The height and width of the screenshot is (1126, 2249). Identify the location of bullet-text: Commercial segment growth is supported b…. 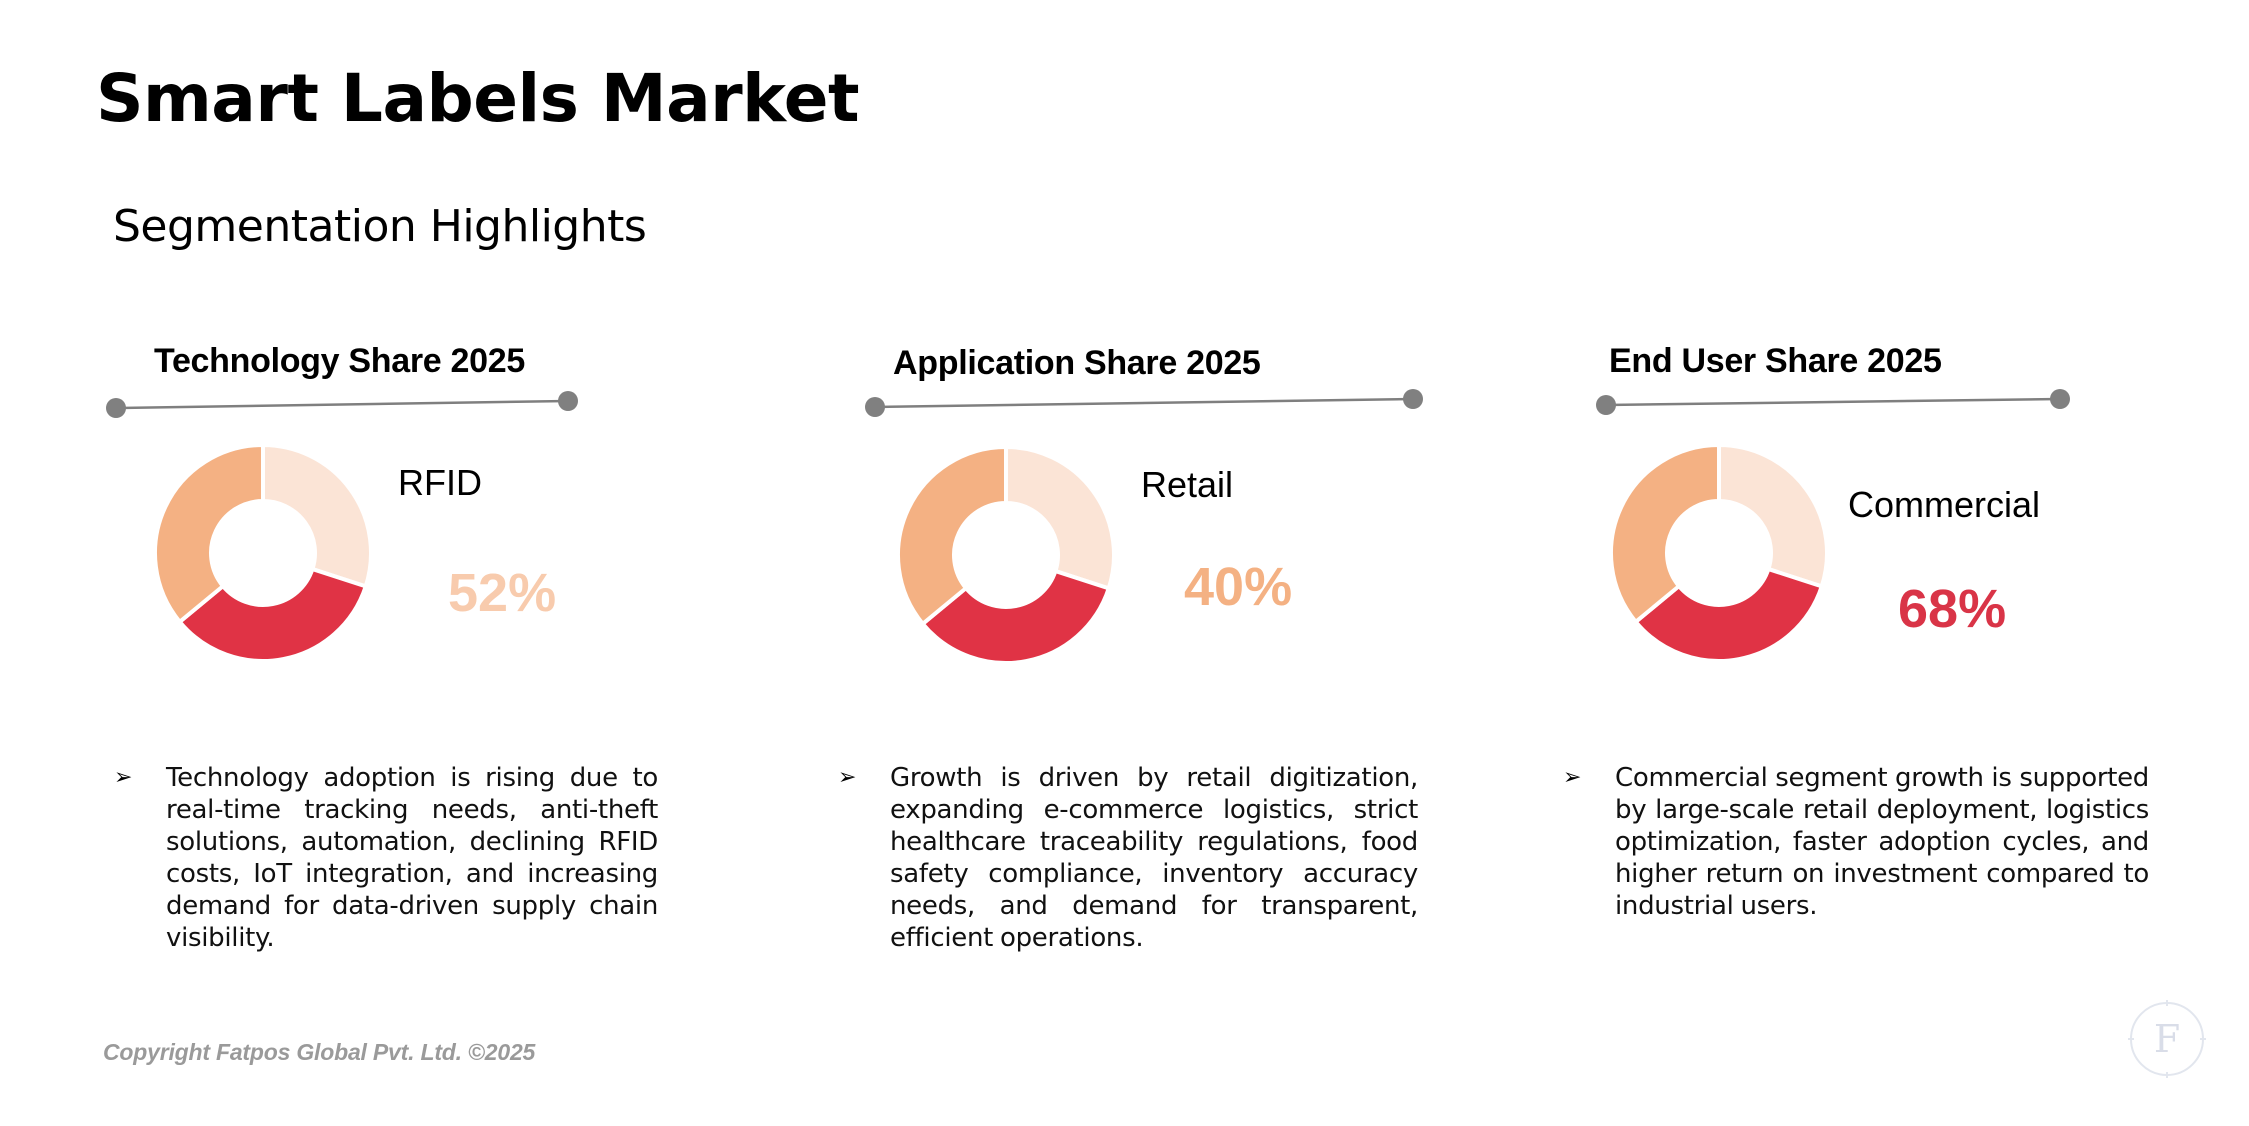
(1882, 842).